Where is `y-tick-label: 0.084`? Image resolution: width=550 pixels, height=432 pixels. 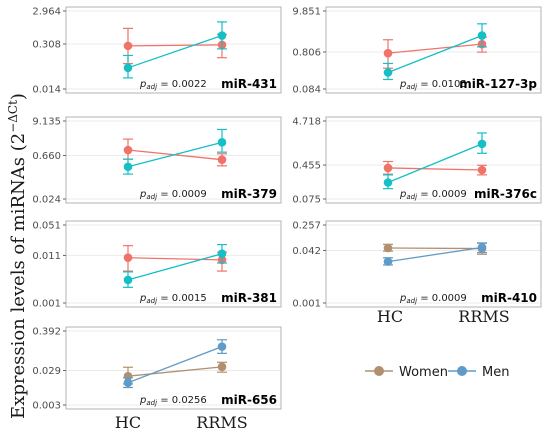 y-tick-label: 0.084 is located at coordinates (306, 90).